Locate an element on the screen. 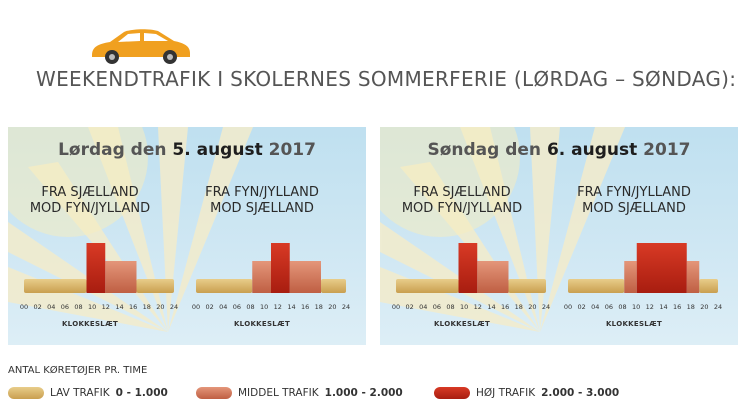 This screenshot has width=746, height=419. sunday-group2-xlabel: KLOKKESLÆT is located at coordinates (634, 324).